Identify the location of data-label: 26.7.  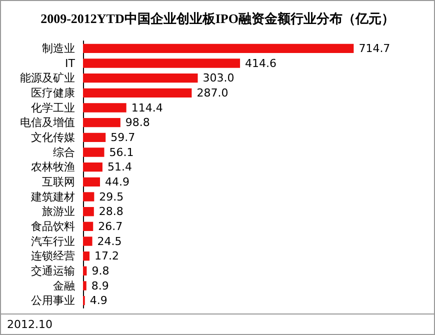
(110, 226).